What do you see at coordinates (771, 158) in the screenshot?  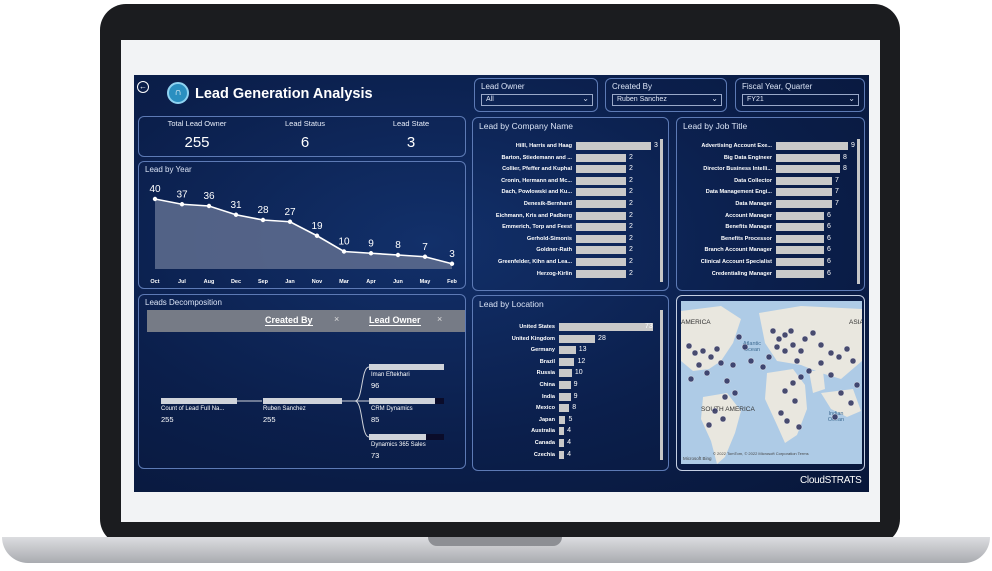 I see `bar-row: Big Data Engineer 8` at bounding box center [771, 158].